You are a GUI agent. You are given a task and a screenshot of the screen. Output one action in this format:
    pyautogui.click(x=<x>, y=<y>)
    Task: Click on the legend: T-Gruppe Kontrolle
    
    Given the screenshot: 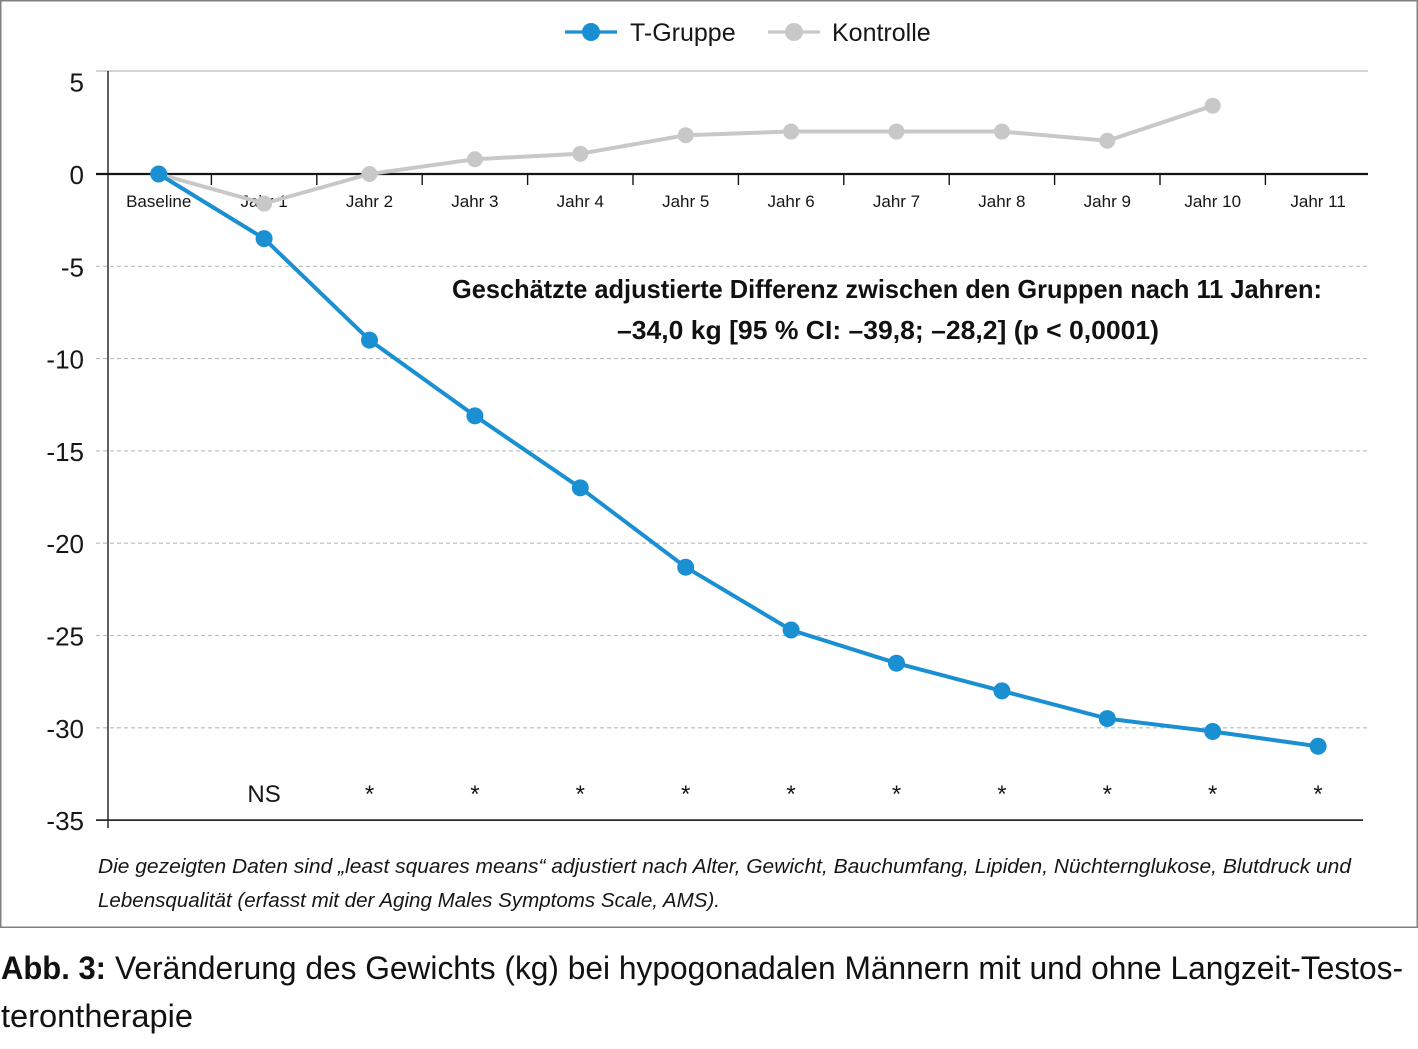 What is the action you would take?
    pyautogui.click(x=748, y=33)
    